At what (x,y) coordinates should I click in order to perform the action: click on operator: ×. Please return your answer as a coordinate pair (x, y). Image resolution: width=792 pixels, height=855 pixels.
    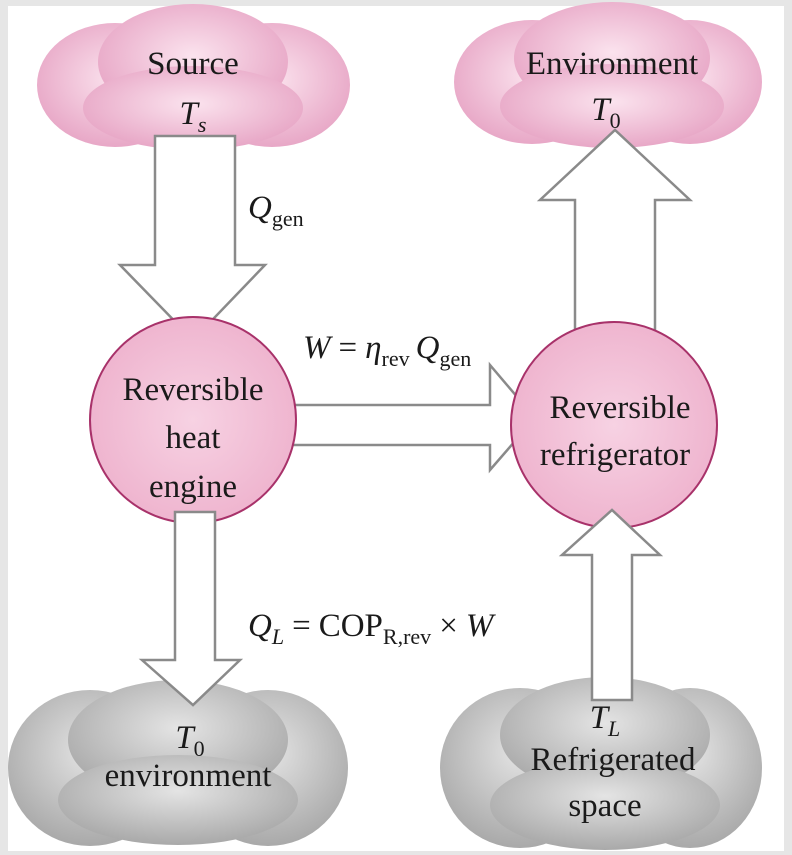
    Looking at the image, I should click on (448, 626).